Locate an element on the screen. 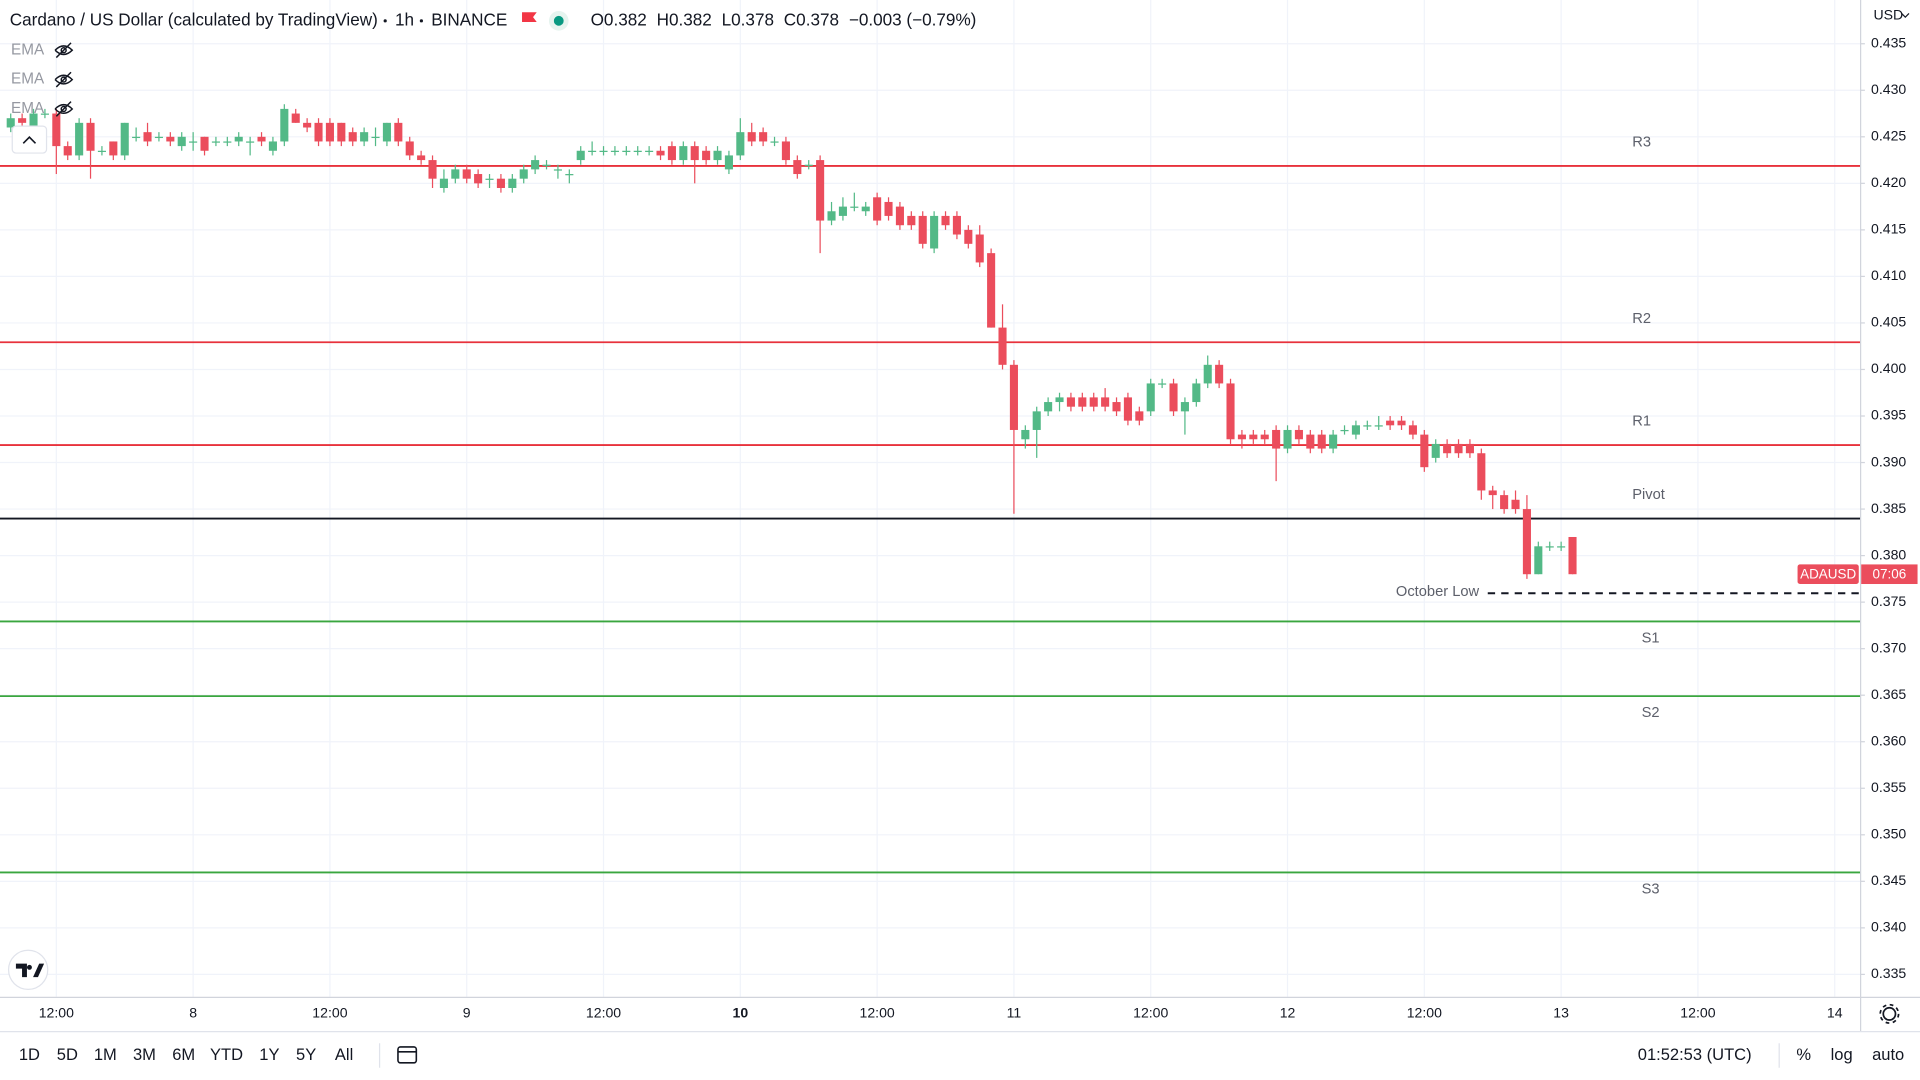  legend-value: 0.378 is located at coordinates (752, 19).